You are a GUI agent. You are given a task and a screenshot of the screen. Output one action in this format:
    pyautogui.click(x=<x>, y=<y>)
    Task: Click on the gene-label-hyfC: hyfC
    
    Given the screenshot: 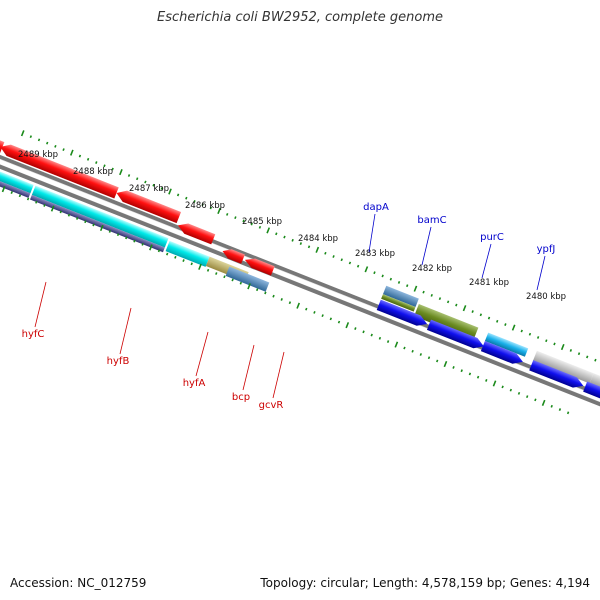 What is the action you would take?
    pyautogui.click(x=33, y=334)
    